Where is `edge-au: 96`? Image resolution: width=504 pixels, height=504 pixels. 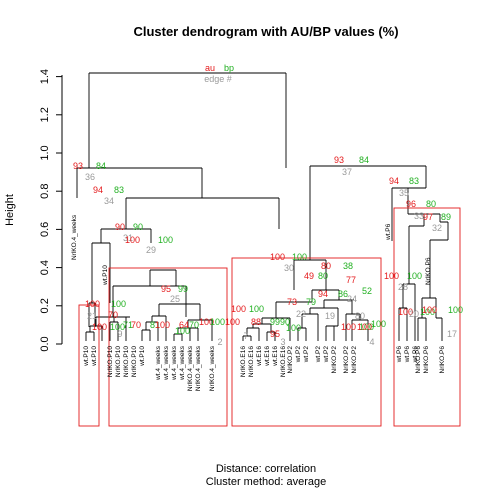 edge-au: 96 is located at coordinates (411, 204).